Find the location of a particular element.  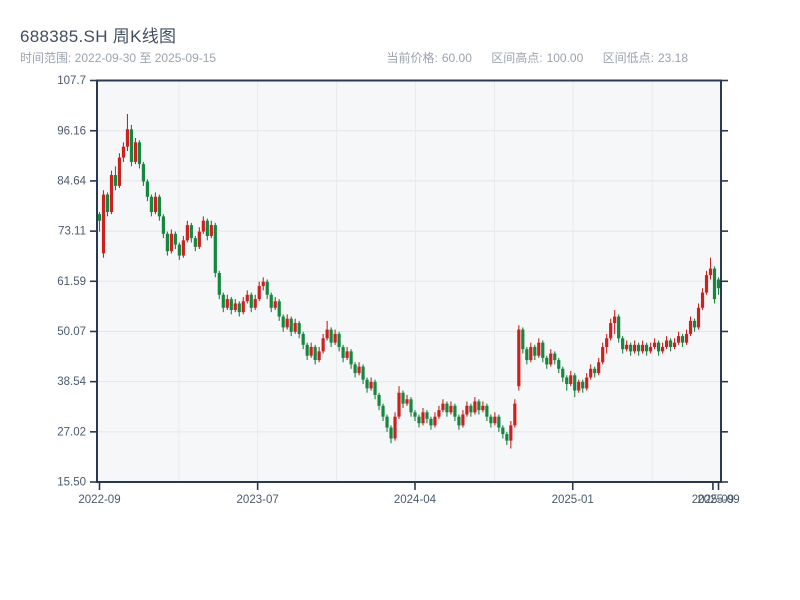

x-tick-label: 2024-04 is located at coordinates (415, 500).